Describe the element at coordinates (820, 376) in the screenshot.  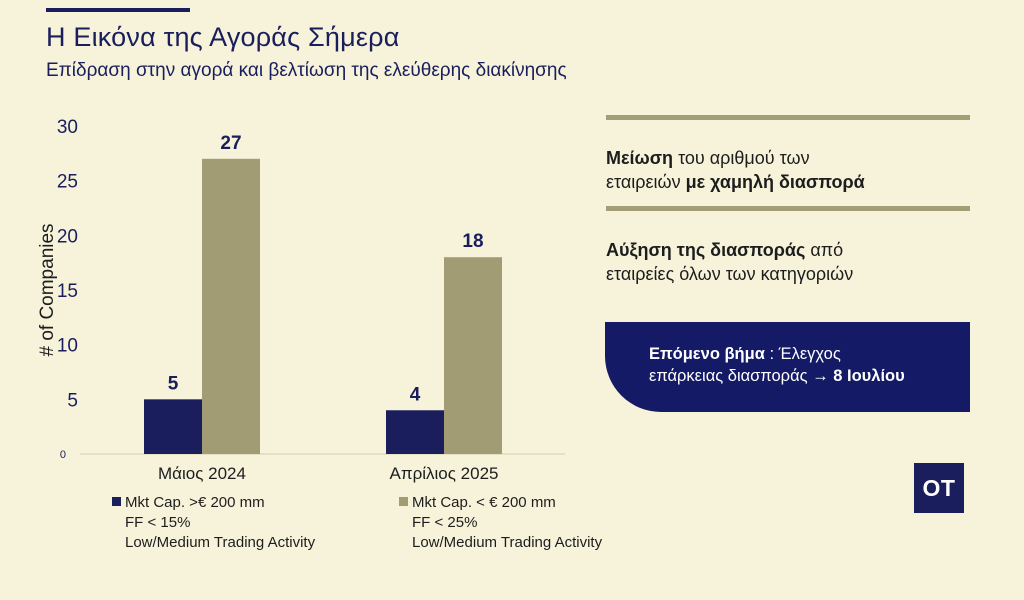
I see `arrow-right-icon: →` at that location.